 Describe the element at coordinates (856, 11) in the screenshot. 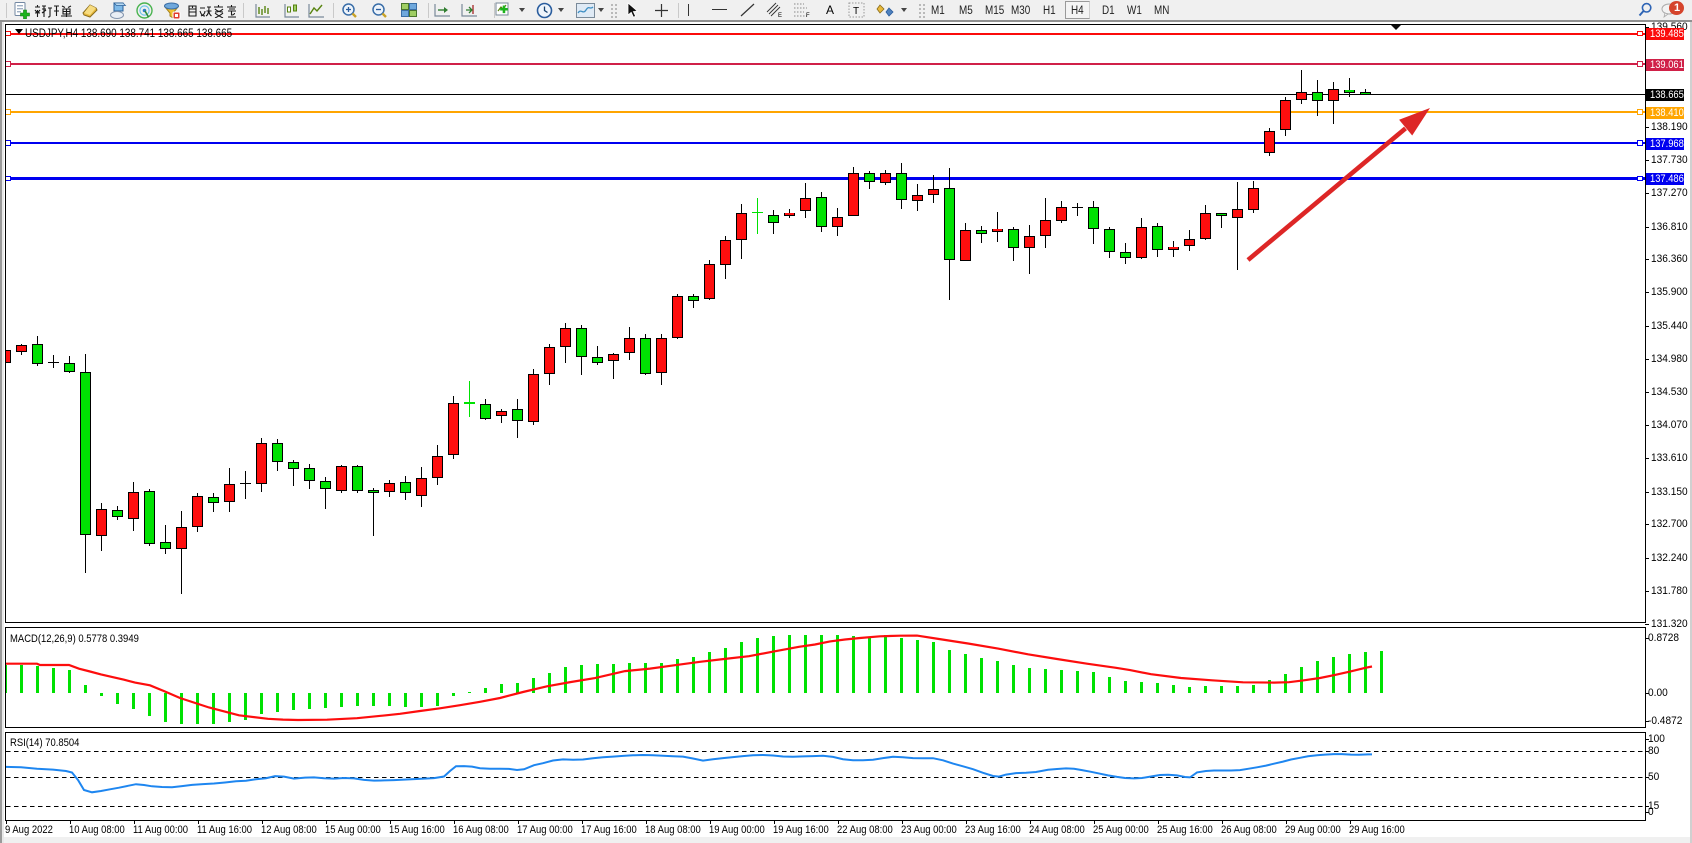

I see `svg-text: T` at that location.